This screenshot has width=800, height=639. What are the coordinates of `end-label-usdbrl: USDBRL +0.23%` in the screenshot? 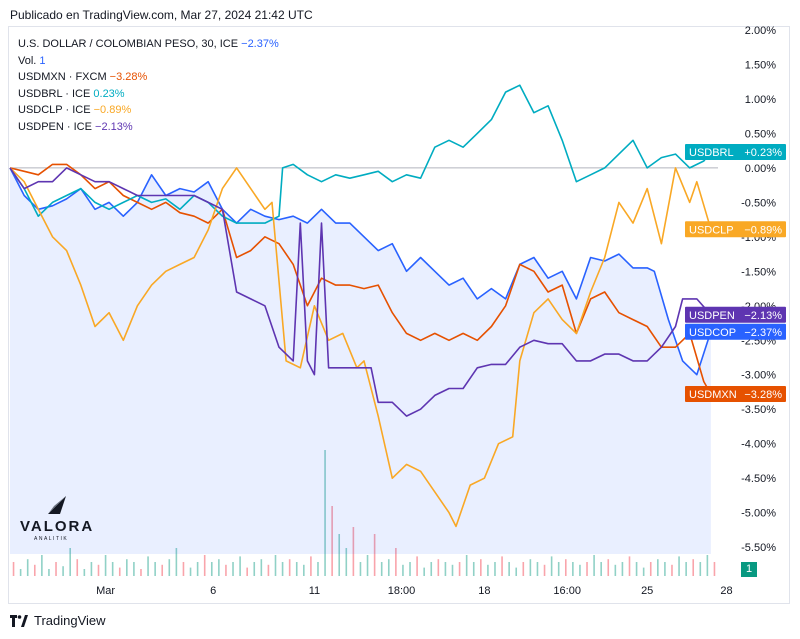 It's located at (735, 152).